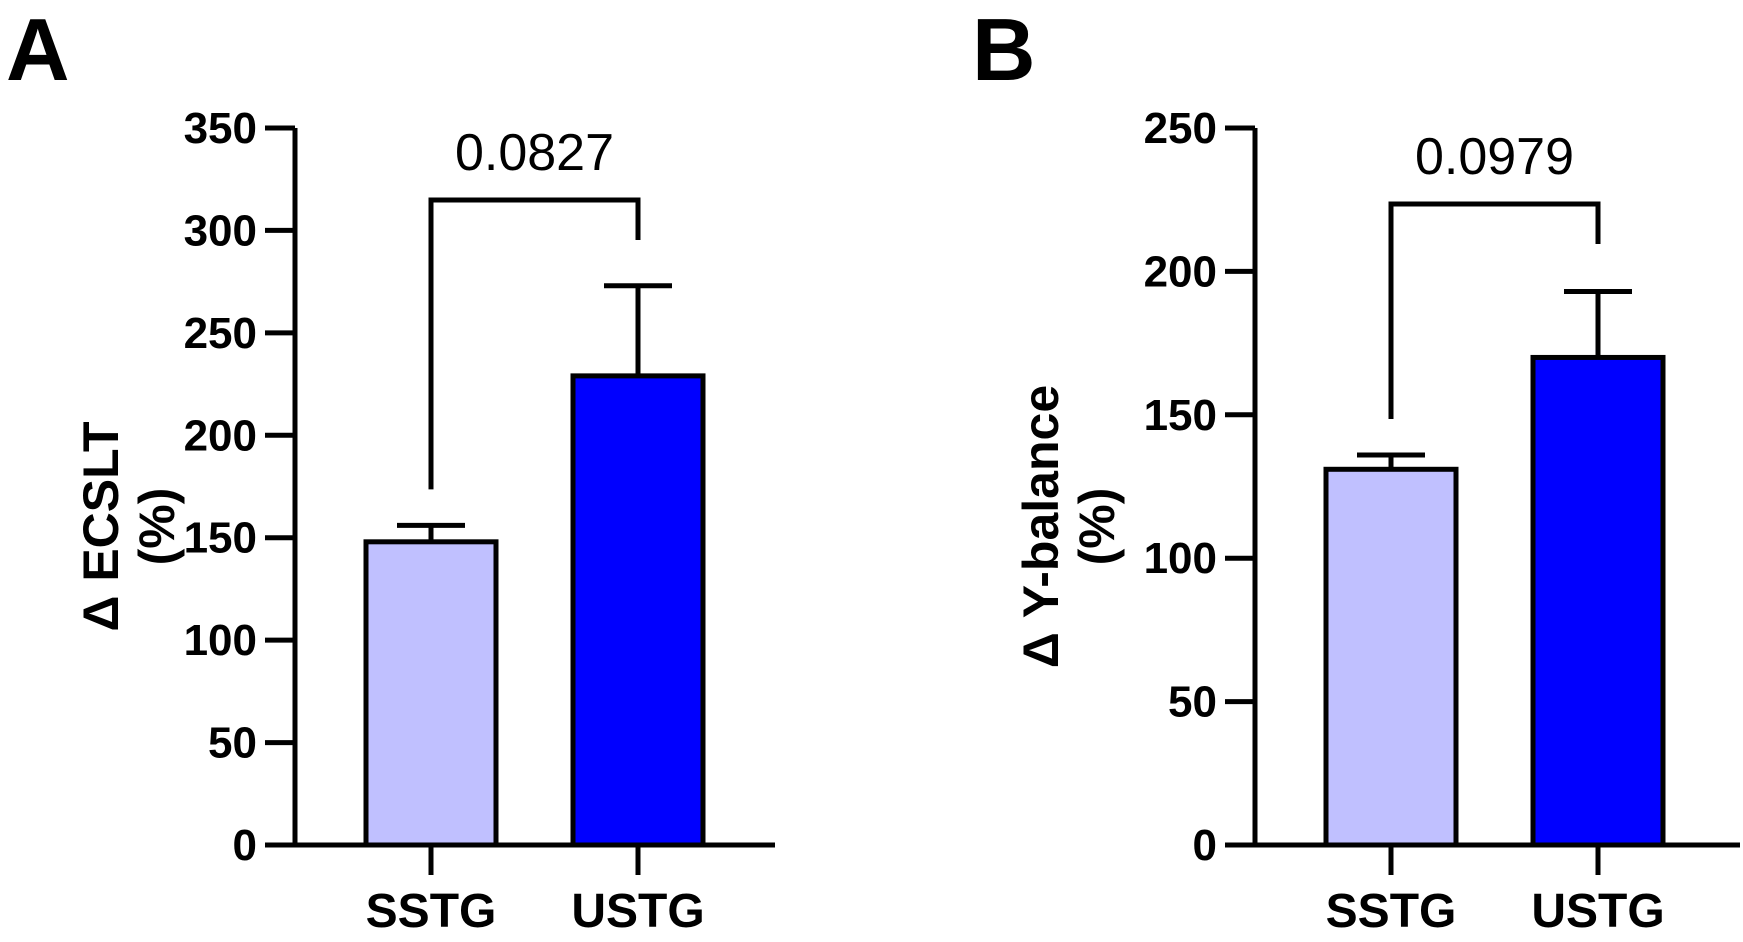 The height and width of the screenshot is (942, 1743). What do you see at coordinates (38, 49) in the screenshot?
I see `panel-a-letter: A` at bounding box center [38, 49].